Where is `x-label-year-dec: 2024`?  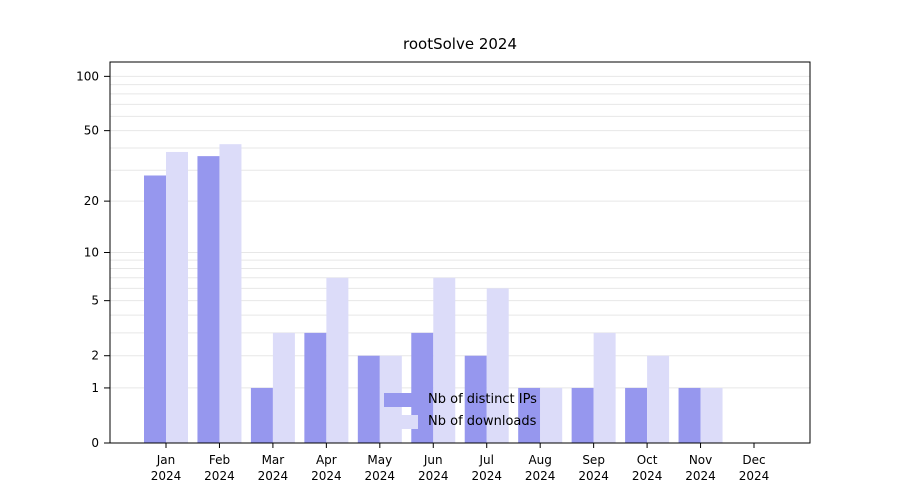 x-label-year-dec: 2024 is located at coordinates (754, 476).